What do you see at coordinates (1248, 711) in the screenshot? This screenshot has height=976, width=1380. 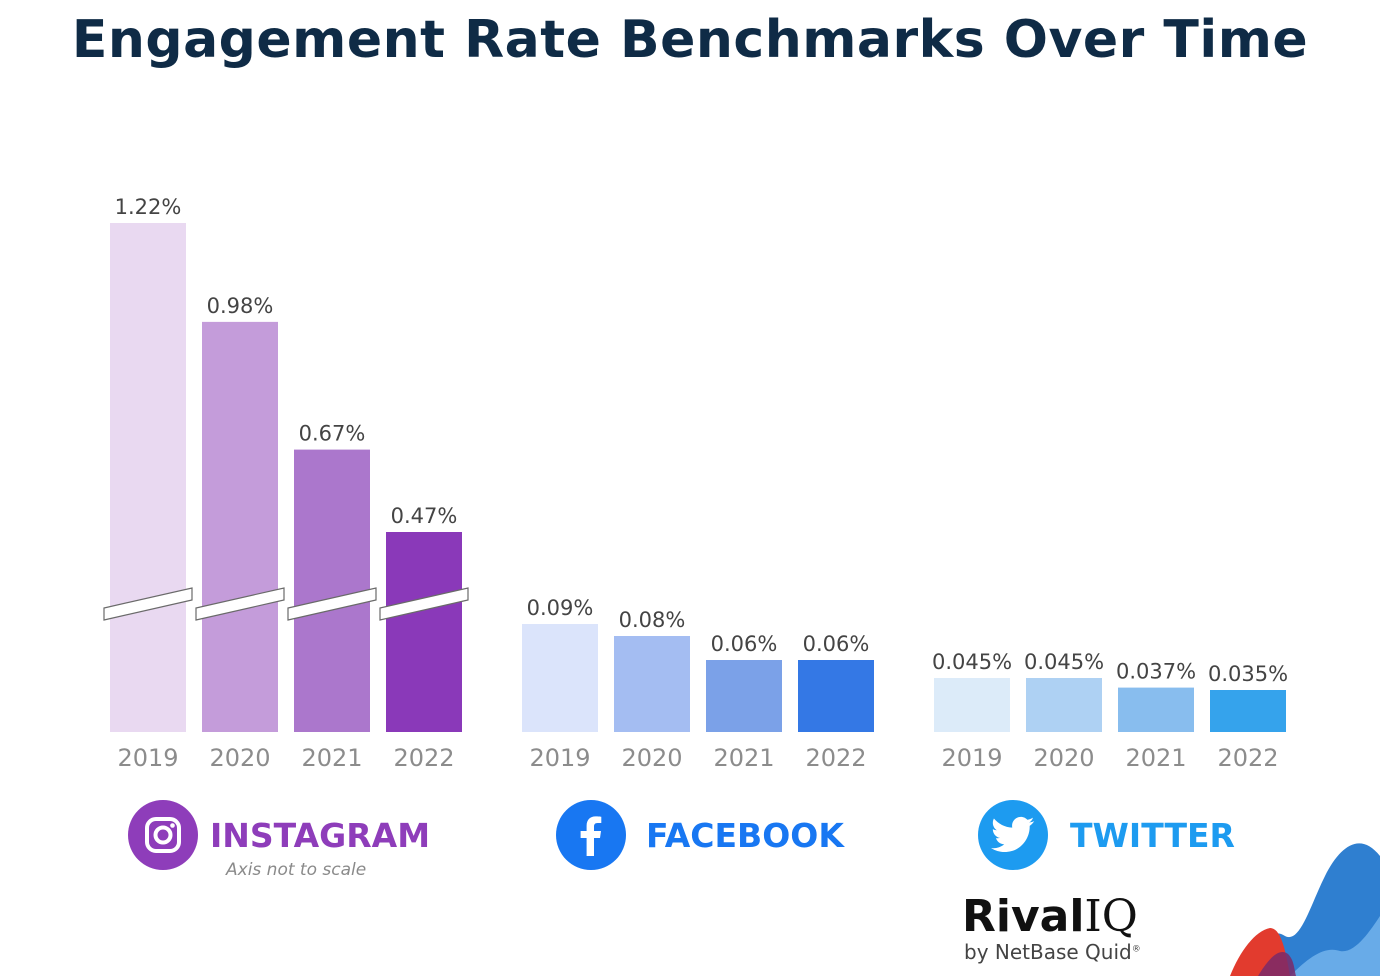 I see `bar-twitter-2022` at bounding box center [1248, 711].